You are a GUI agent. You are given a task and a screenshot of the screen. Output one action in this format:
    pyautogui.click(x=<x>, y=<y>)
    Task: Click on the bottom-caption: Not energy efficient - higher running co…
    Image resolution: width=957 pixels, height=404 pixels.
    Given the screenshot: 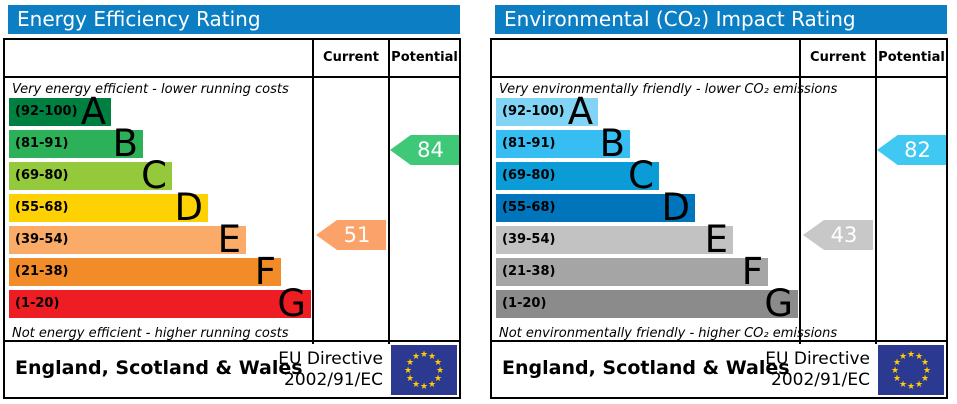 What is the action you would take?
    pyautogui.click(x=150, y=333)
    